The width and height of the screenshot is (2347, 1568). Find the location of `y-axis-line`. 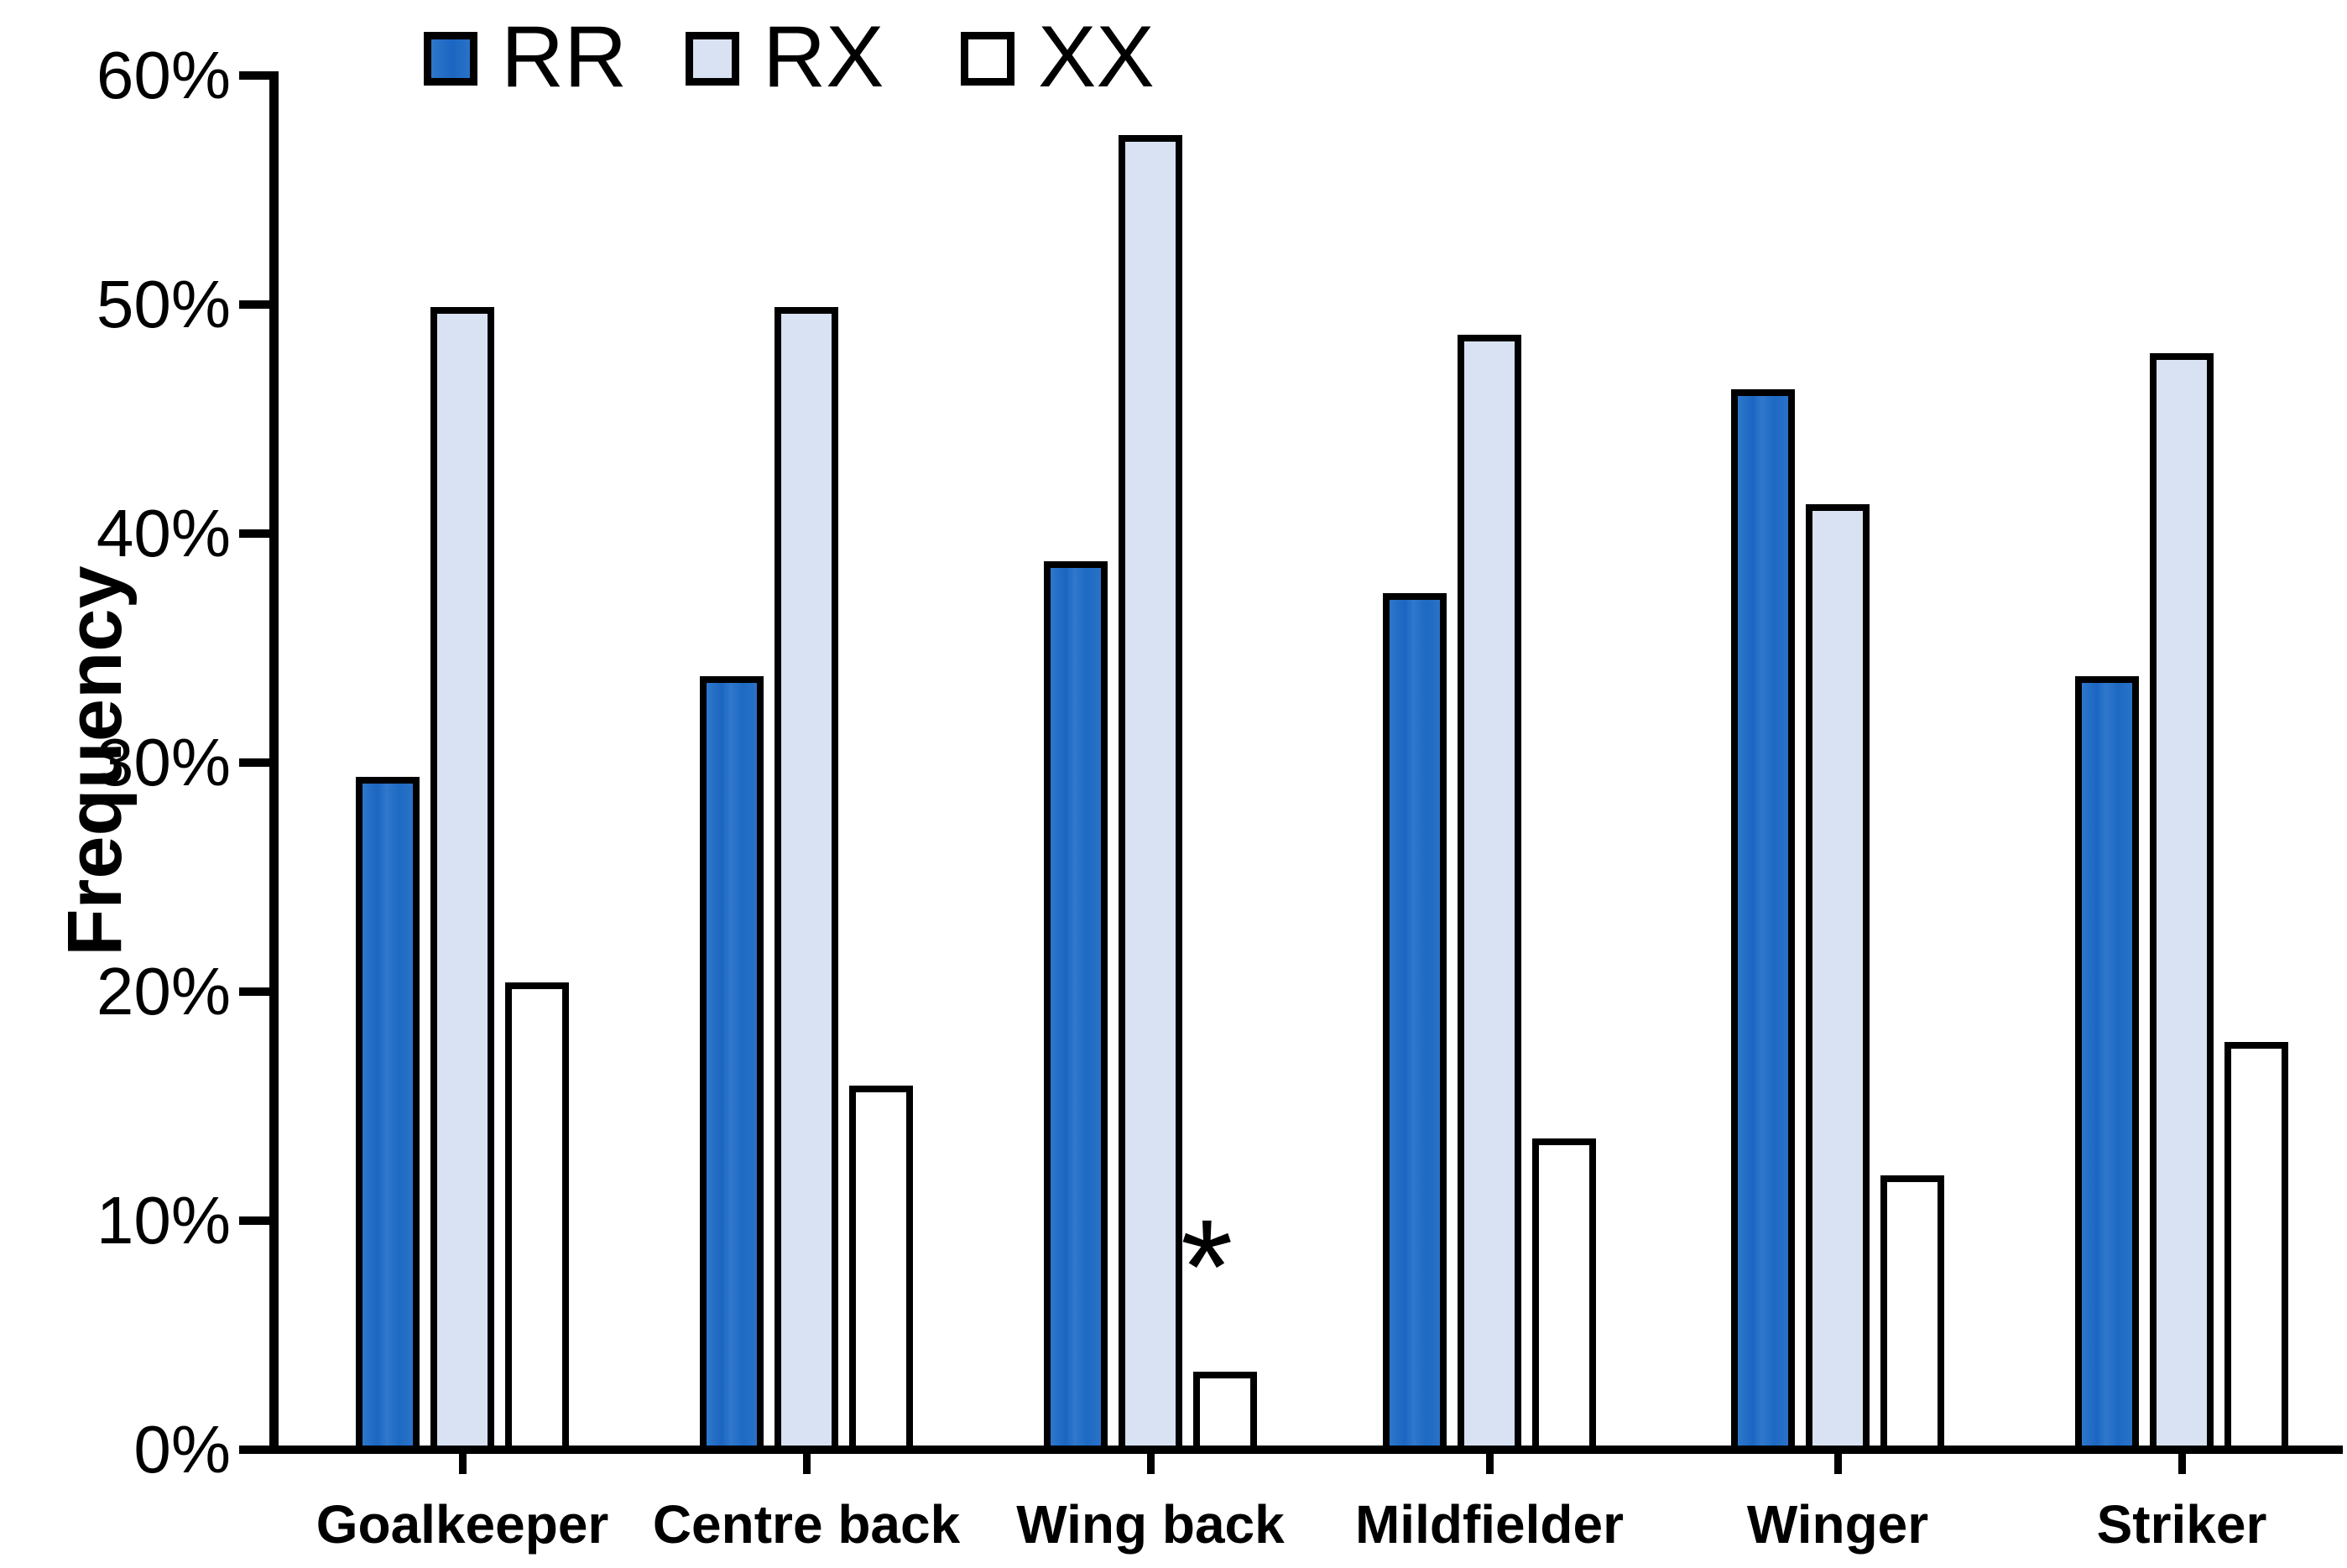

y-axis-line is located at coordinates (274, 763).